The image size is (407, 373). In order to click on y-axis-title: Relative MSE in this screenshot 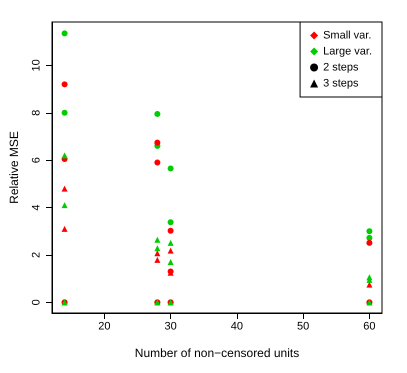, I will do `click(14, 167)`.